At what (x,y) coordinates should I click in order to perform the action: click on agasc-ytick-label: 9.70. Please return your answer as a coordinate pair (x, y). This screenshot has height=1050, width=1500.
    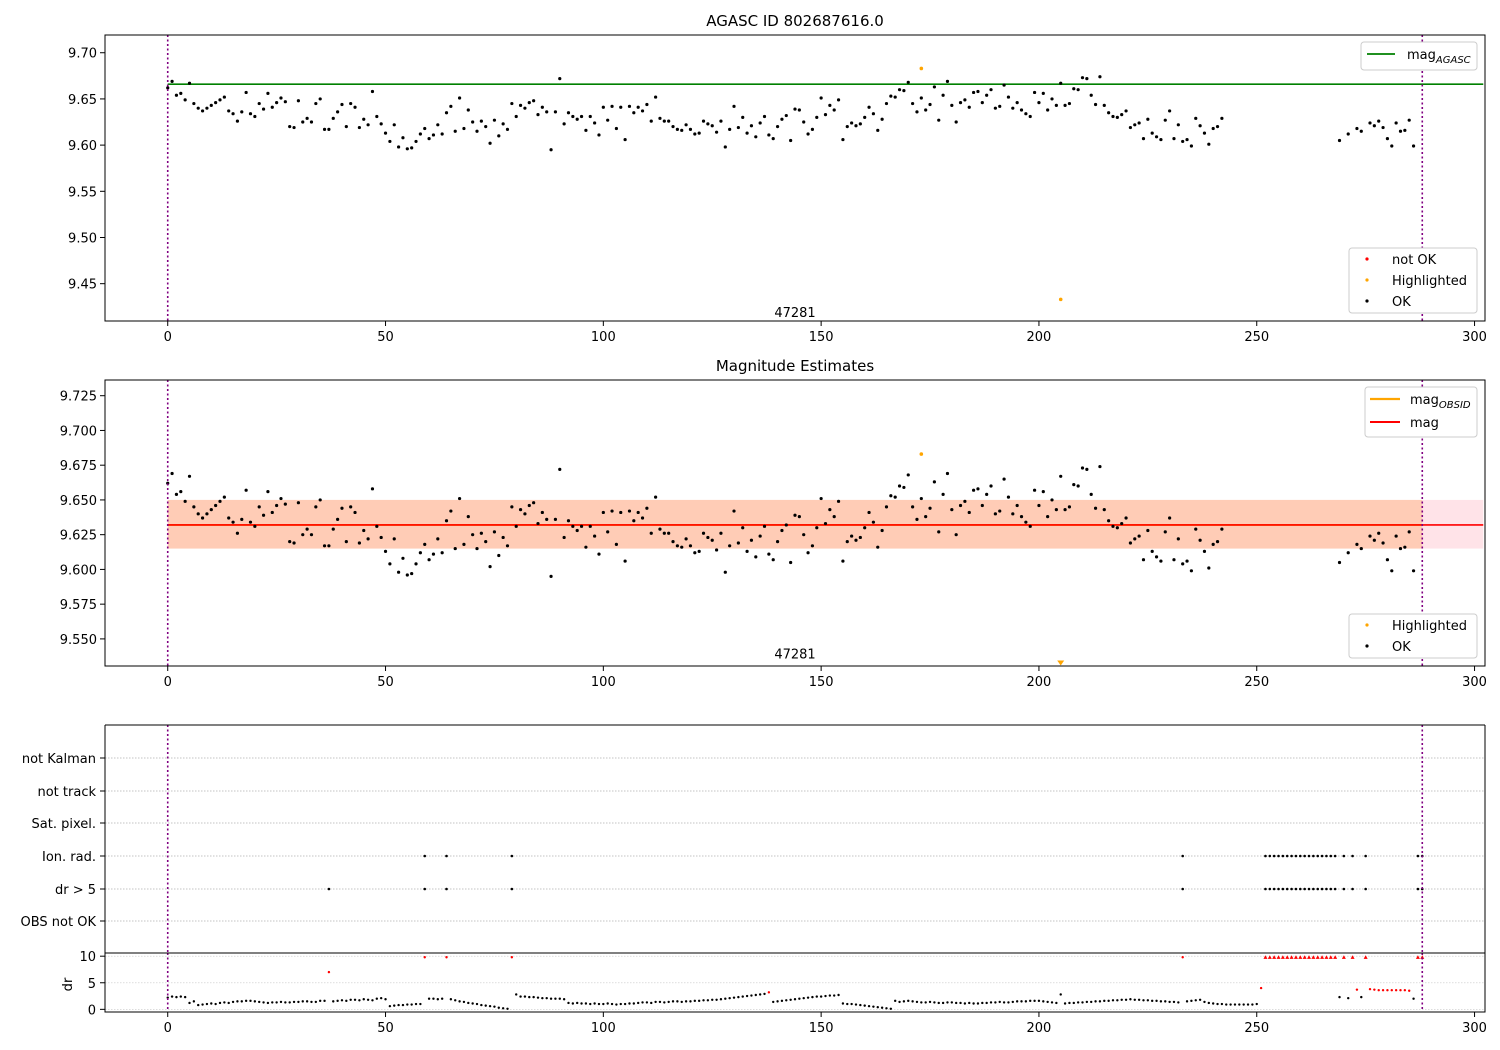
    Looking at the image, I should click on (82, 54).